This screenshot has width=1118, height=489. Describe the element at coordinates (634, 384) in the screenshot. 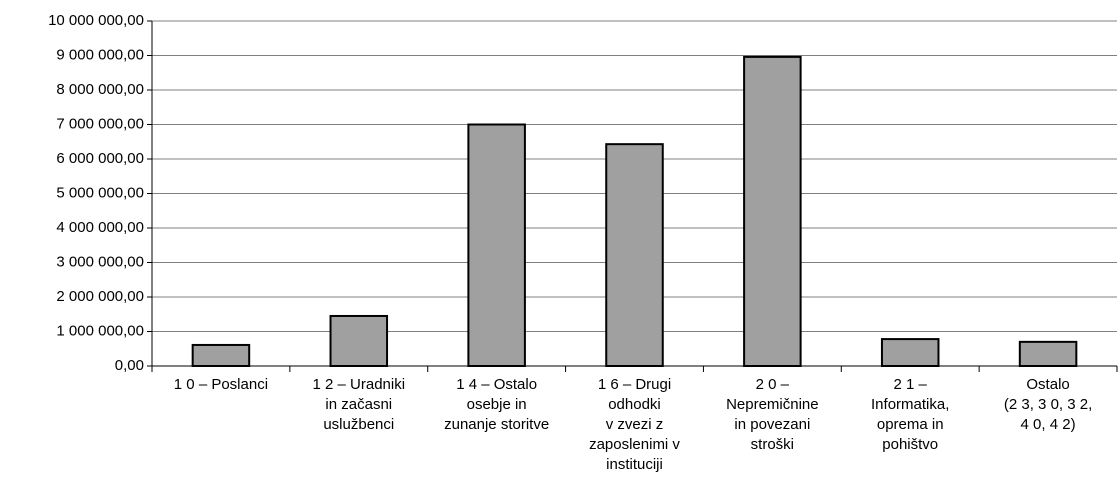

I see `x-tick-label-line: 1 6 – Drugi` at that location.